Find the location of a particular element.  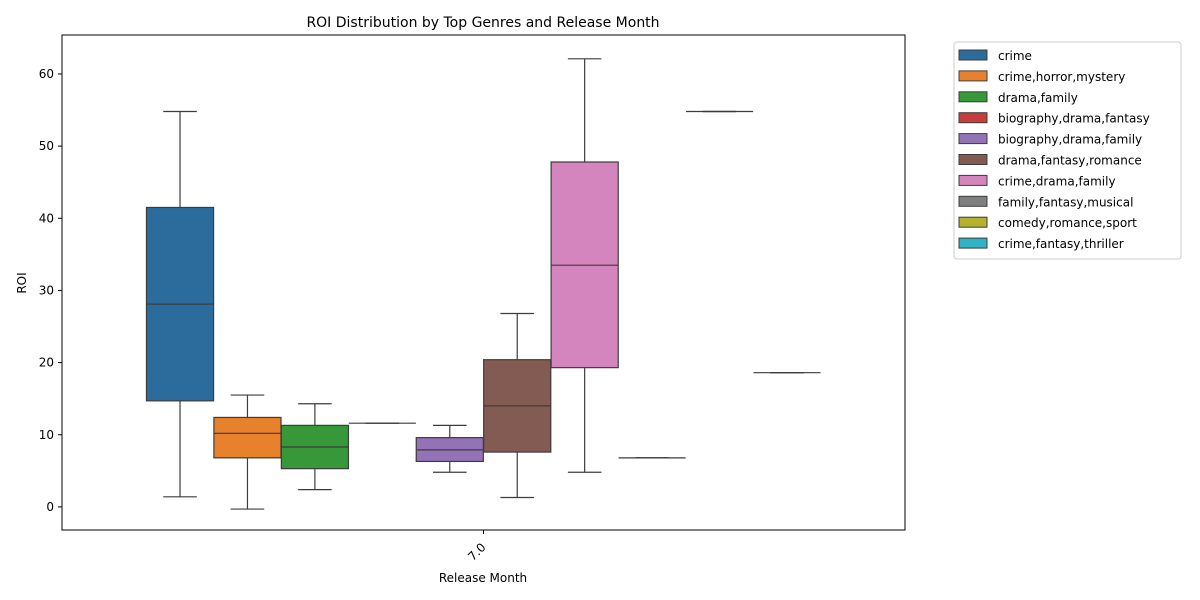

legend-item: crime,drama,family is located at coordinates (1037, 181).